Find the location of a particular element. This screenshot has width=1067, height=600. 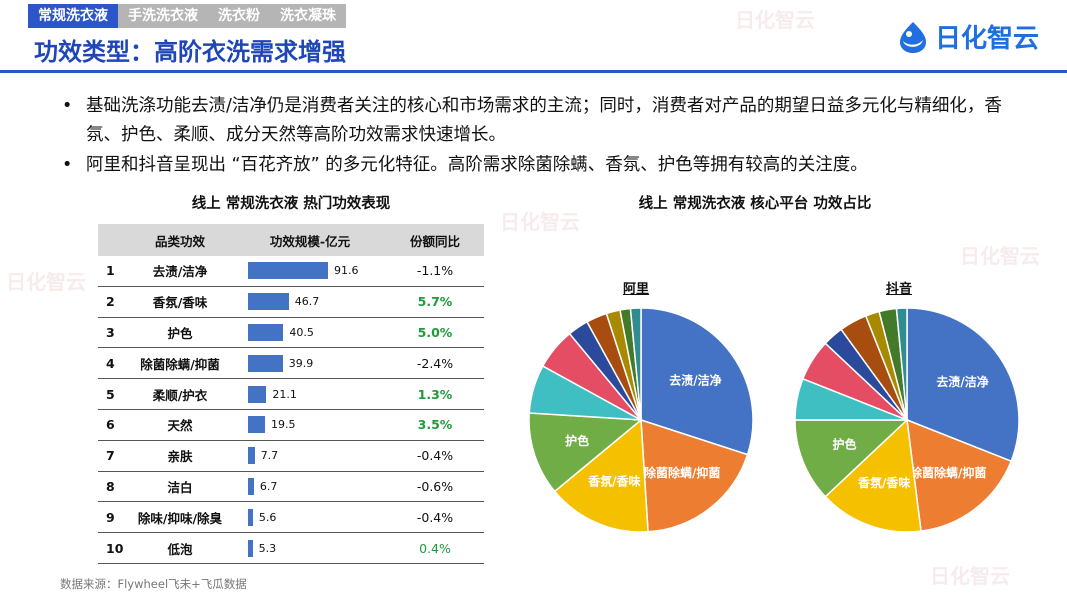

row-yoy: 5.7% is located at coordinates (435, 302).